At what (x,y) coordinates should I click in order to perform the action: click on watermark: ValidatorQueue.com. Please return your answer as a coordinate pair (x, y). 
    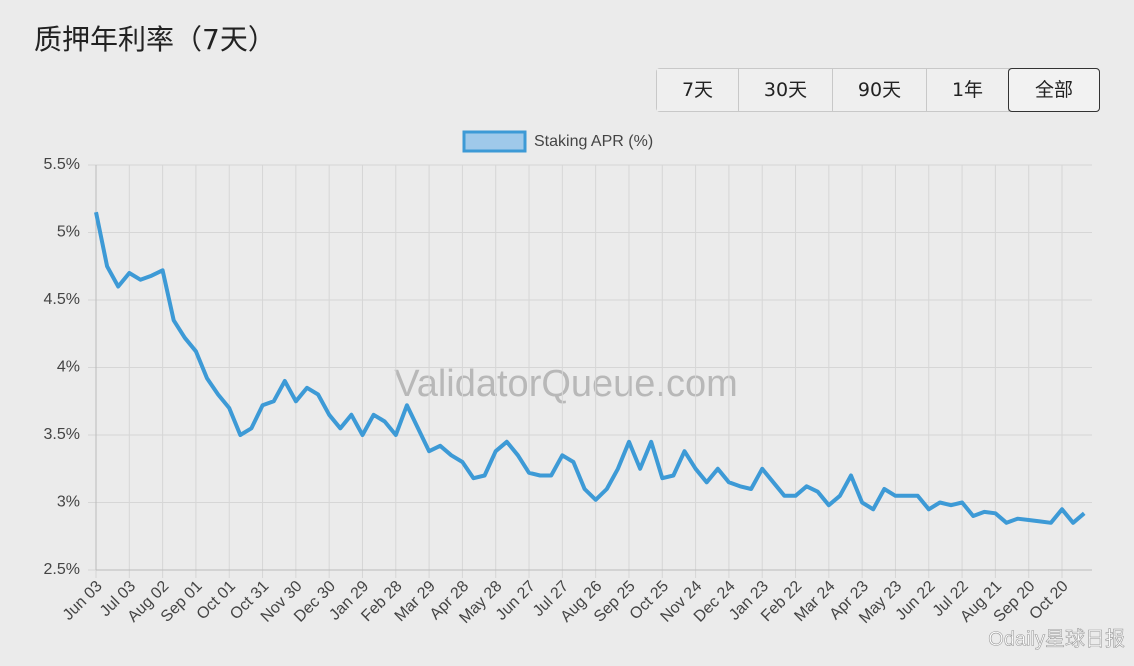
    Looking at the image, I should click on (566, 384).